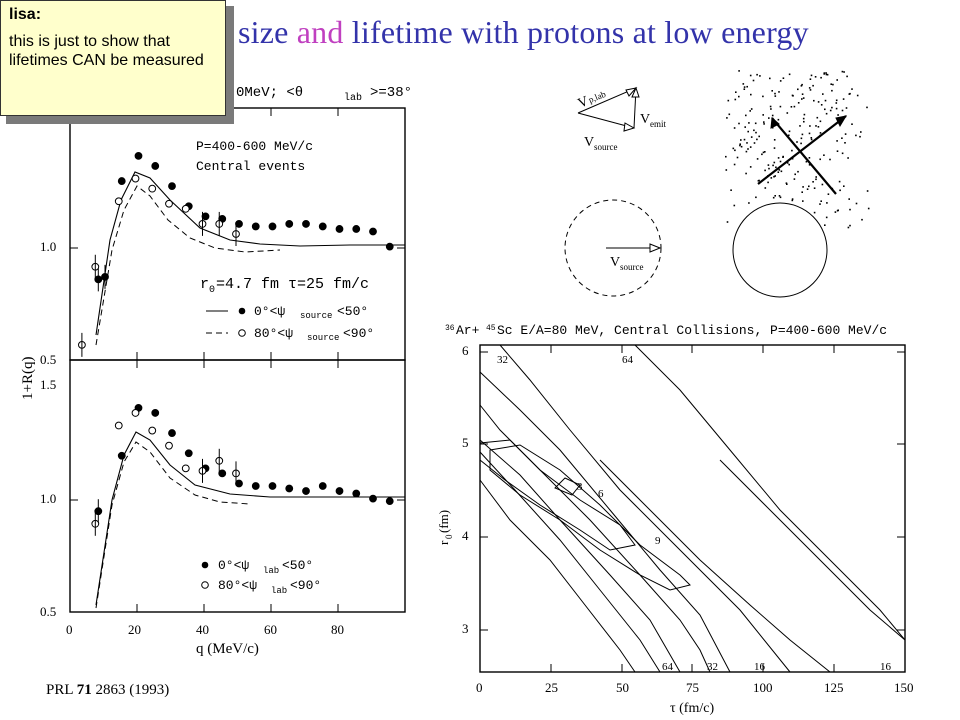 This screenshot has width=960, height=720. I want to click on contour-upper-right, so click(812, 550).